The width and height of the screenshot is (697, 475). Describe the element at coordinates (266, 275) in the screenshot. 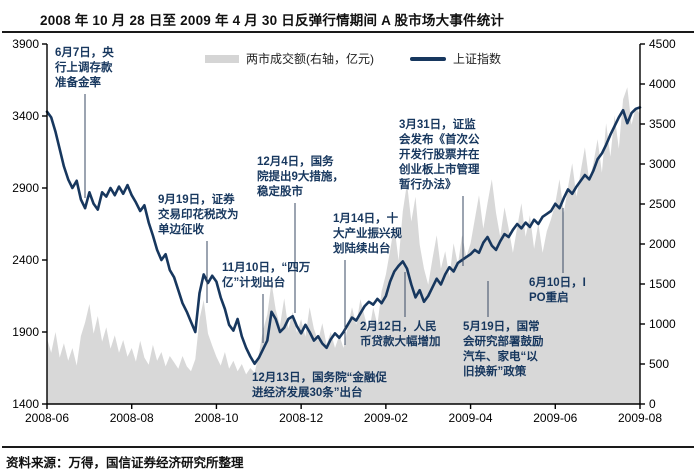

I see `event-annotation-3: 11月10日，“四万亿”计划出台` at that location.